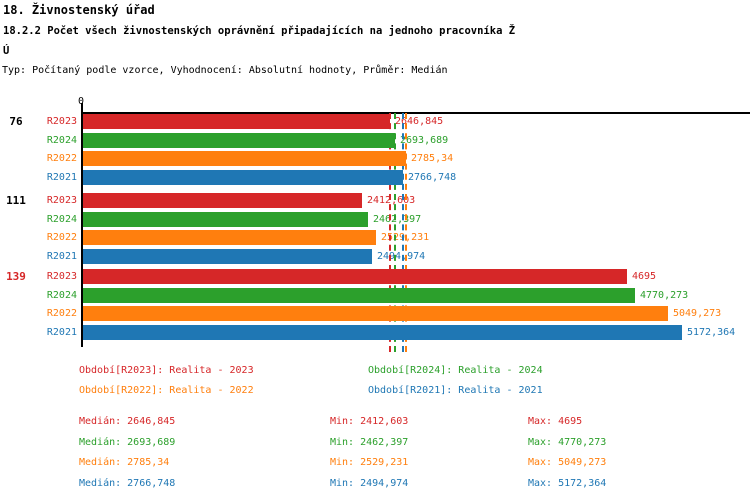  I want to click on stat-median-r2024: Medián: 2693,689, so click(127, 442).